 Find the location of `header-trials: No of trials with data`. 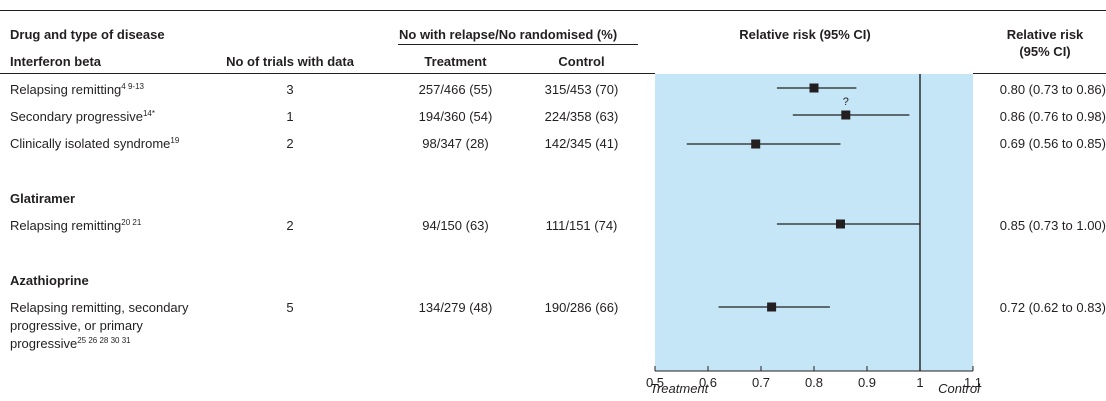

header-trials: No of trials with data is located at coordinates (290, 61).